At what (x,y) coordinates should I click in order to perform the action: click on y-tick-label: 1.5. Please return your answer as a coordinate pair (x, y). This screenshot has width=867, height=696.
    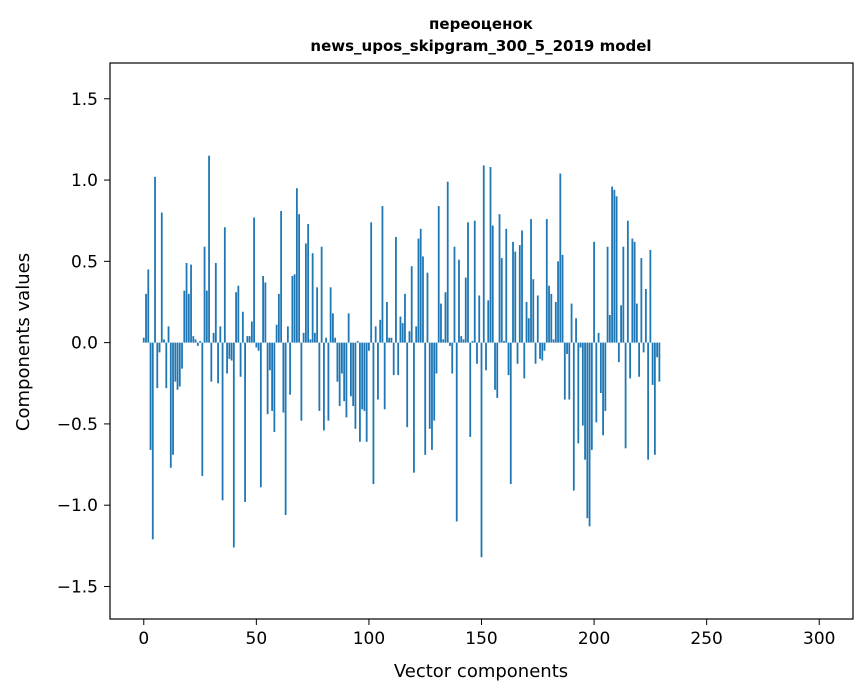
    Looking at the image, I should click on (84, 100).